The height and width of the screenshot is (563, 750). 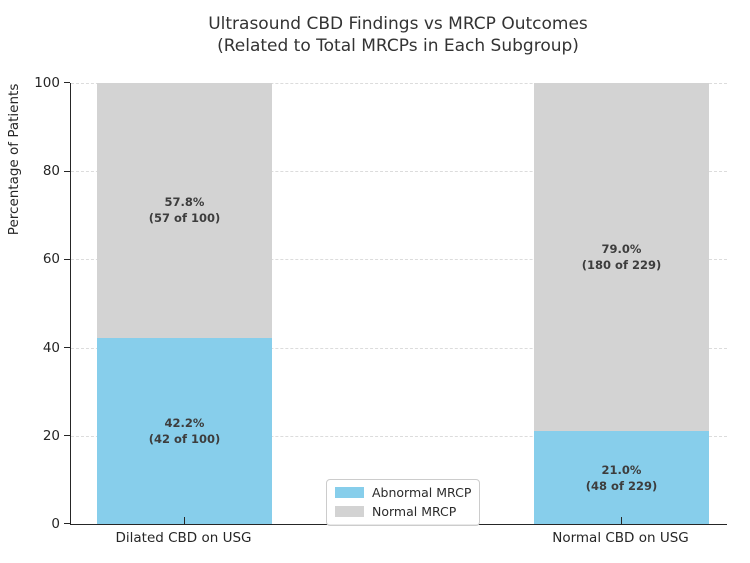 I want to click on segment-count: (180 of 229), so click(x=621, y=265).